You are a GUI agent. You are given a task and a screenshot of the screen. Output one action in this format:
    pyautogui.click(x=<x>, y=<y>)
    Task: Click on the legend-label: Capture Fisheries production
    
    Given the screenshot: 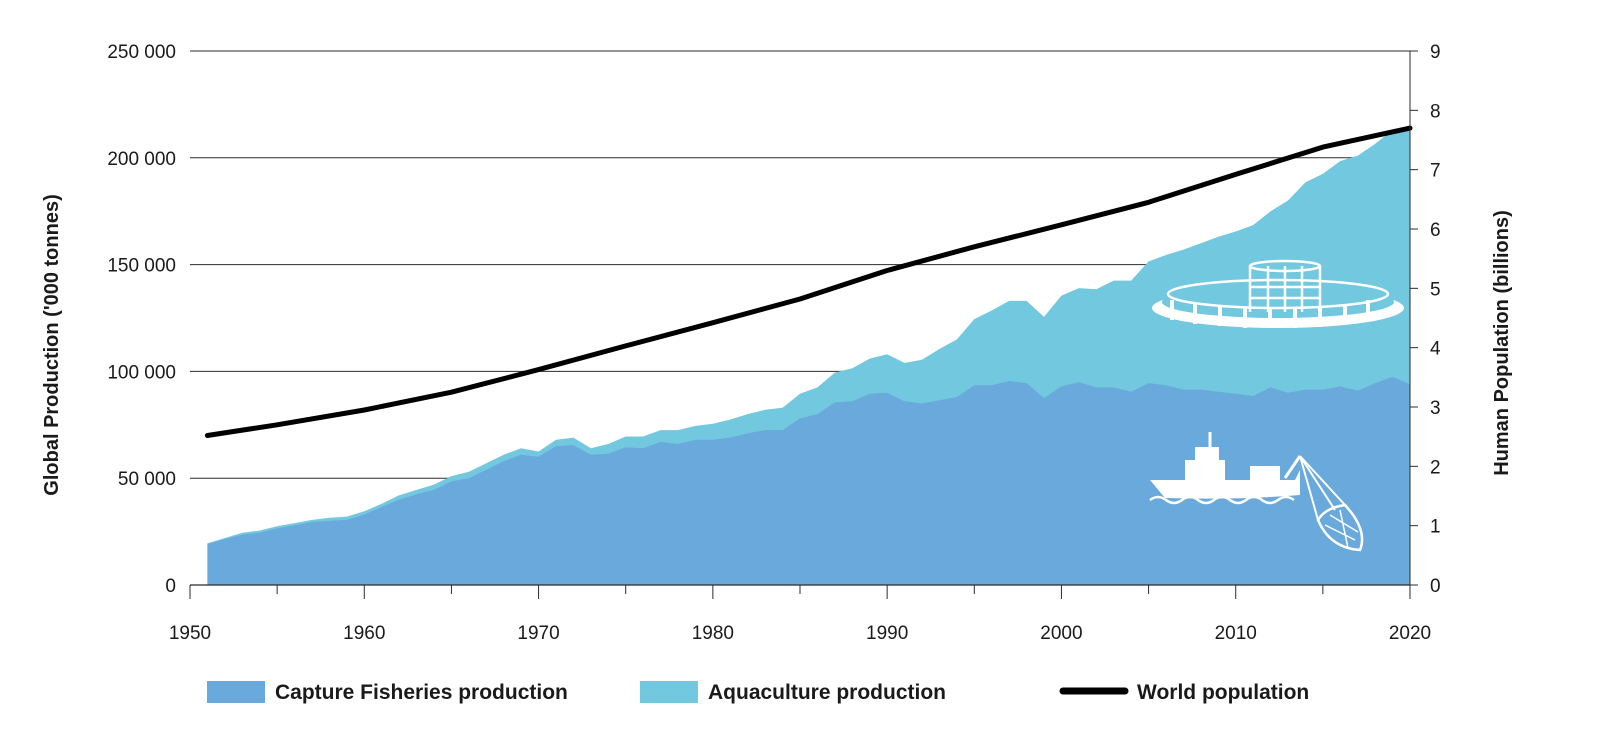 What is the action you would take?
    pyautogui.click(x=421, y=692)
    